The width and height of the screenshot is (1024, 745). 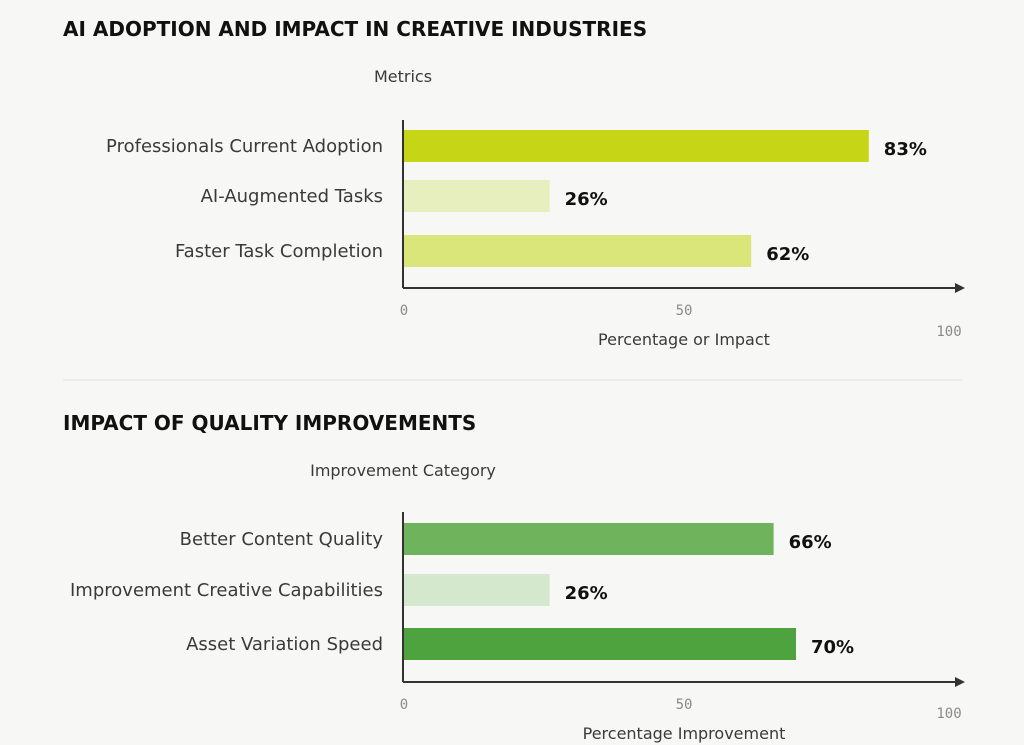 What do you see at coordinates (684, 733) in the screenshot?
I see `x-axis-label: Percentage Improvement` at bounding box center [684, 733].